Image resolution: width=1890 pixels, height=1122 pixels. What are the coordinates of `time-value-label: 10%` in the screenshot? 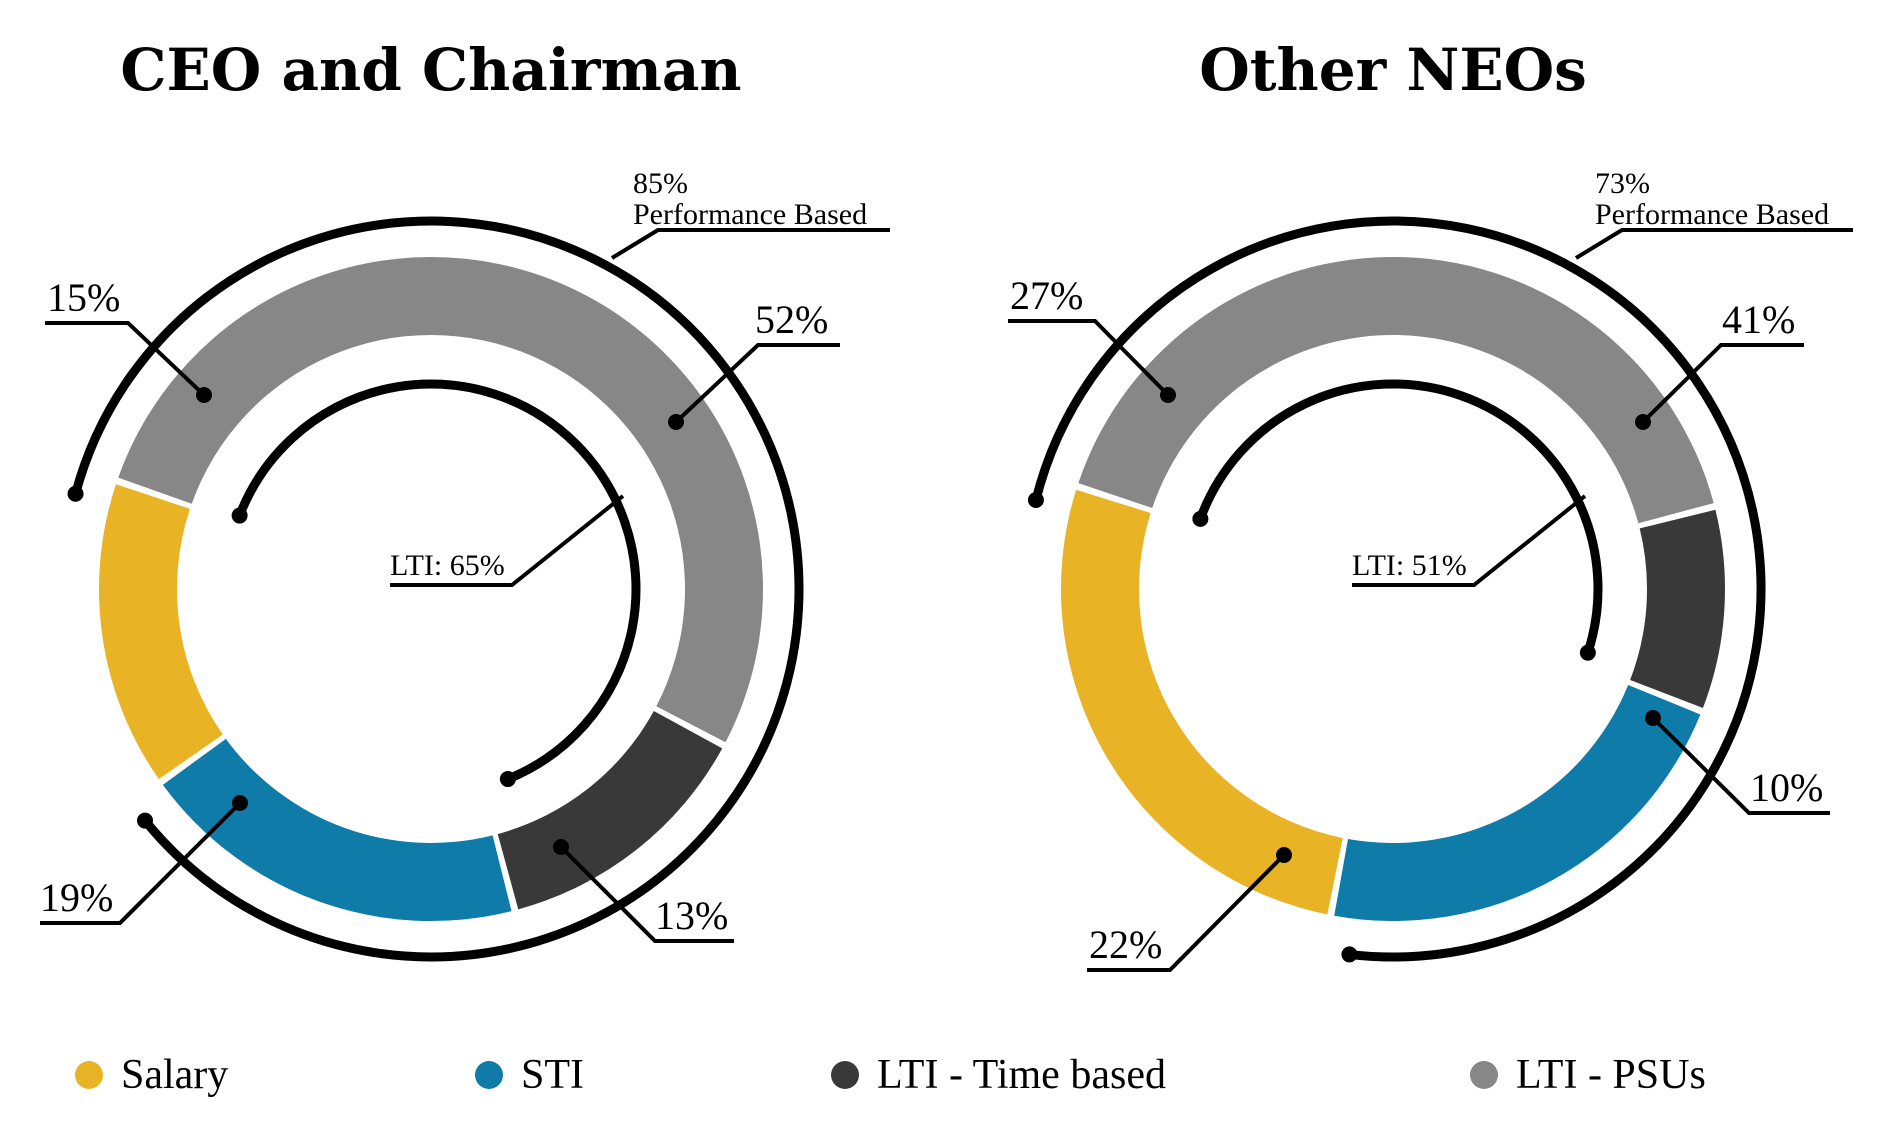 It's located at (1786, 787).